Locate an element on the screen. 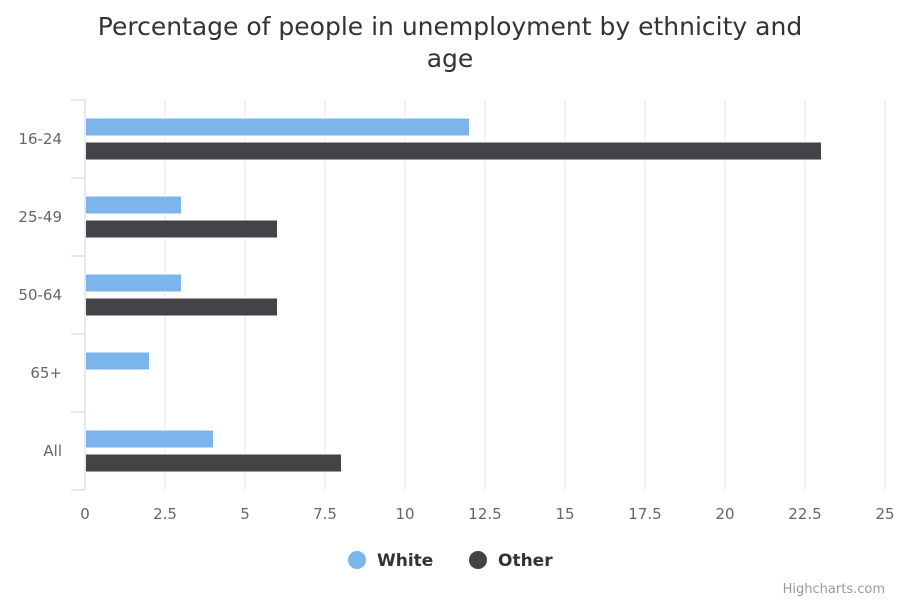 The height and width of the screenshot is (600, 900). x-tick-label: 7.5 is located at coordinates (325, 514).